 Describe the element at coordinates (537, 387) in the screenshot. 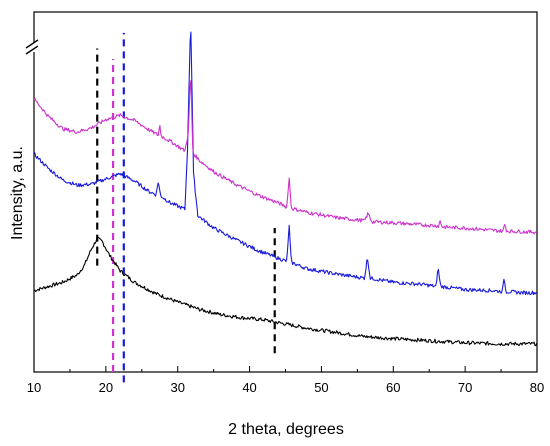

I see `x-tick-label-80: 80` at that location.